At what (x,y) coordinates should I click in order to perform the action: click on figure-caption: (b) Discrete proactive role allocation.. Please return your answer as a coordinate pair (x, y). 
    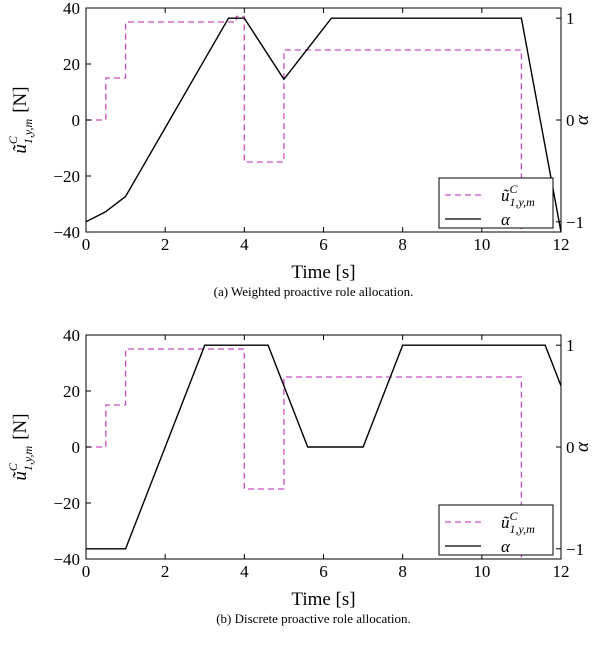
    Looking at the image, I should click on (313, 618).